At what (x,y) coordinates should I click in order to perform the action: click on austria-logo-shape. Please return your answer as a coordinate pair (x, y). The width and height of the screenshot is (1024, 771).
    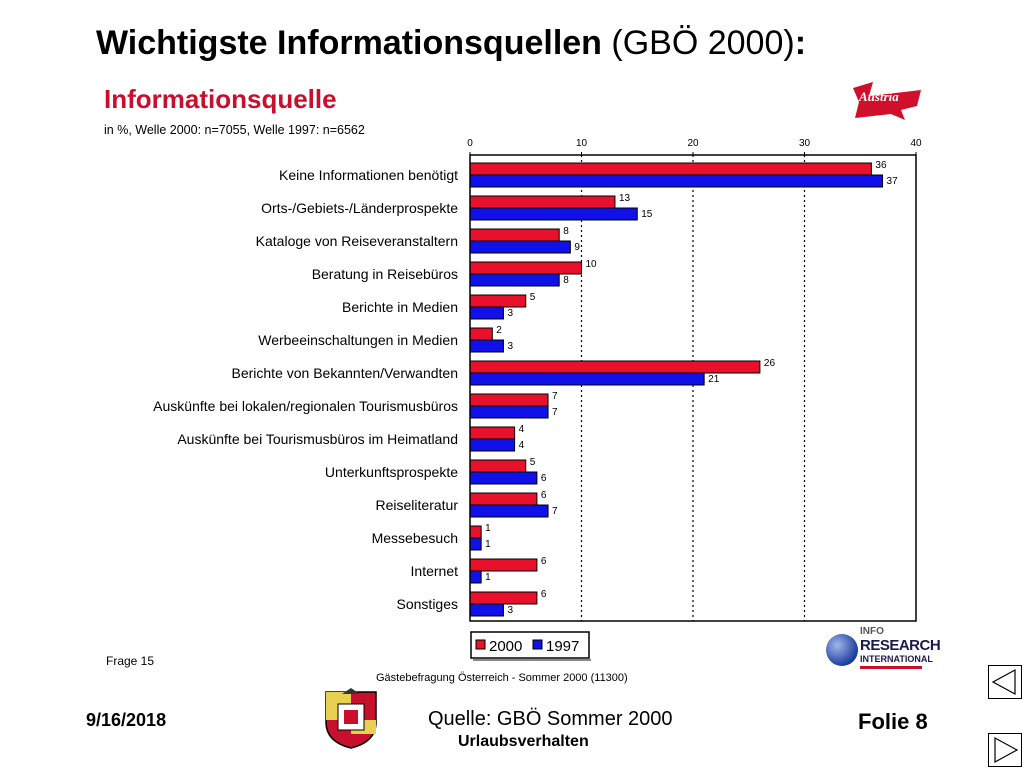
    Looking at the image, I should click on (887, 101).